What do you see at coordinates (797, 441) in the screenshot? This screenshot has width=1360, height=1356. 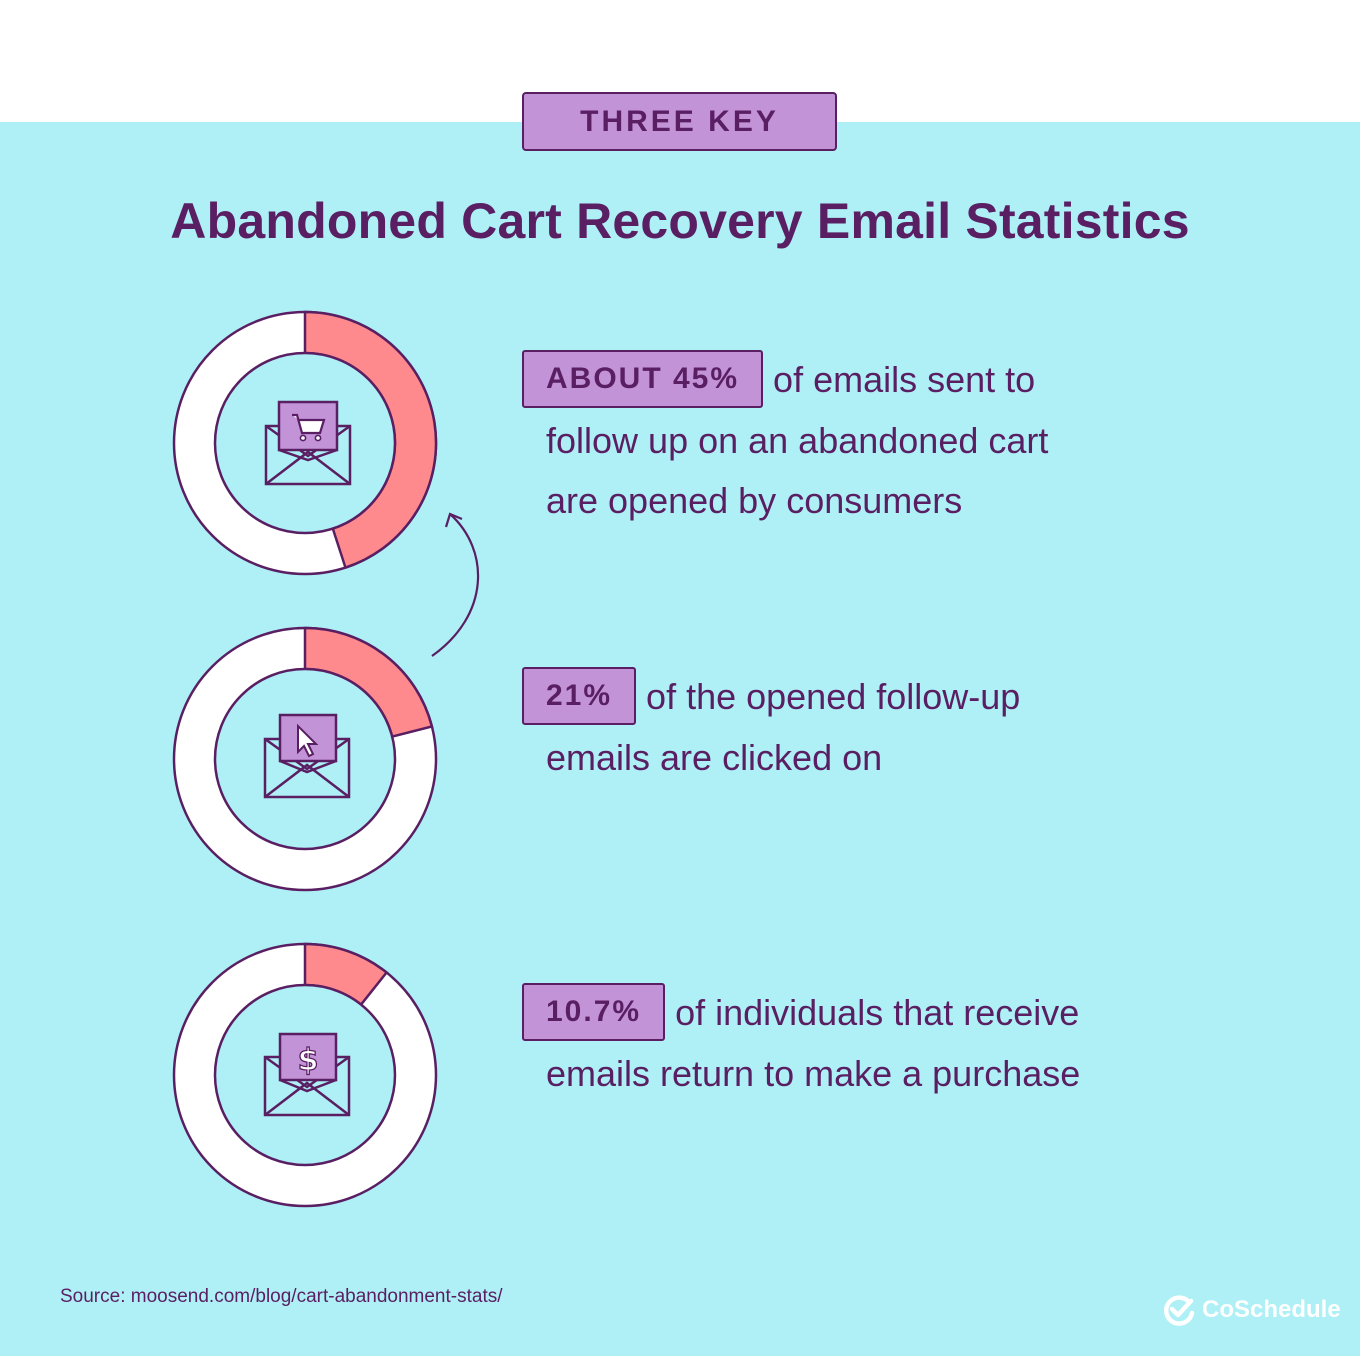 I see `stat-text: follow up on an abandoned cart` at bounding box center [797, 441].